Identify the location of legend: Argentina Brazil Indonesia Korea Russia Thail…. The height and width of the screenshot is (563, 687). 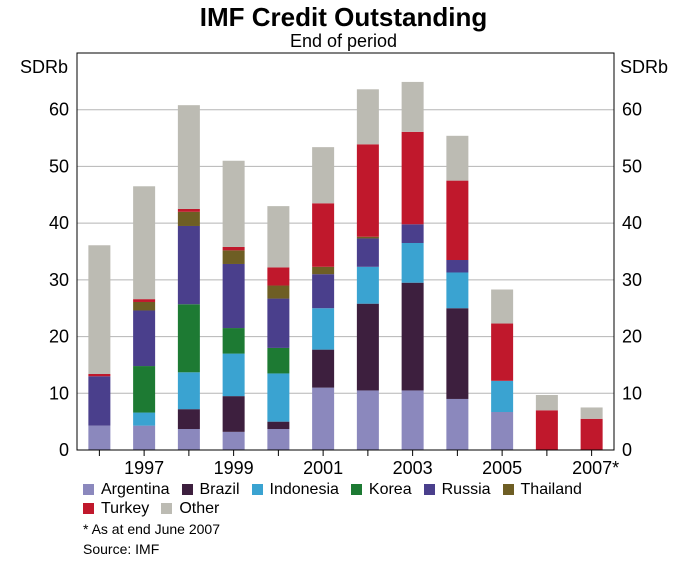
(383, 499).